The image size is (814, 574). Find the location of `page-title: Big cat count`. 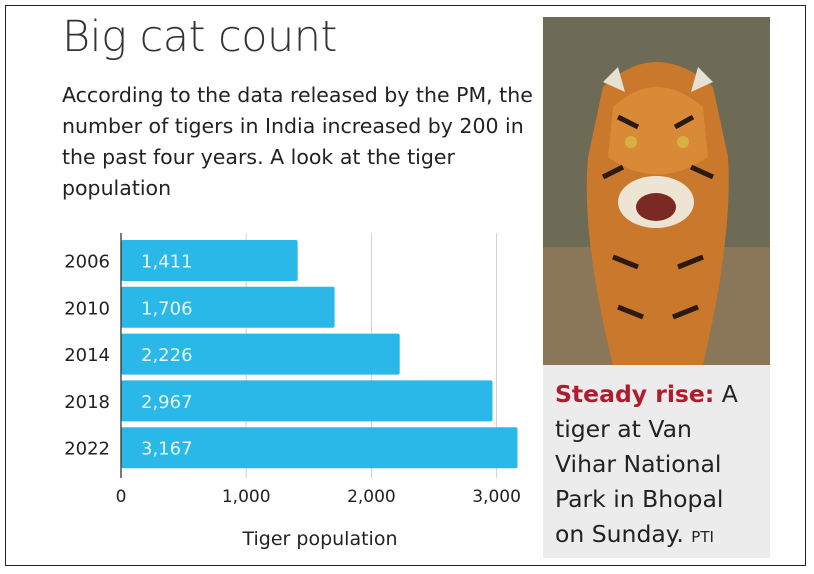

page-title: Big cat count is located at coordinates (199, 37).